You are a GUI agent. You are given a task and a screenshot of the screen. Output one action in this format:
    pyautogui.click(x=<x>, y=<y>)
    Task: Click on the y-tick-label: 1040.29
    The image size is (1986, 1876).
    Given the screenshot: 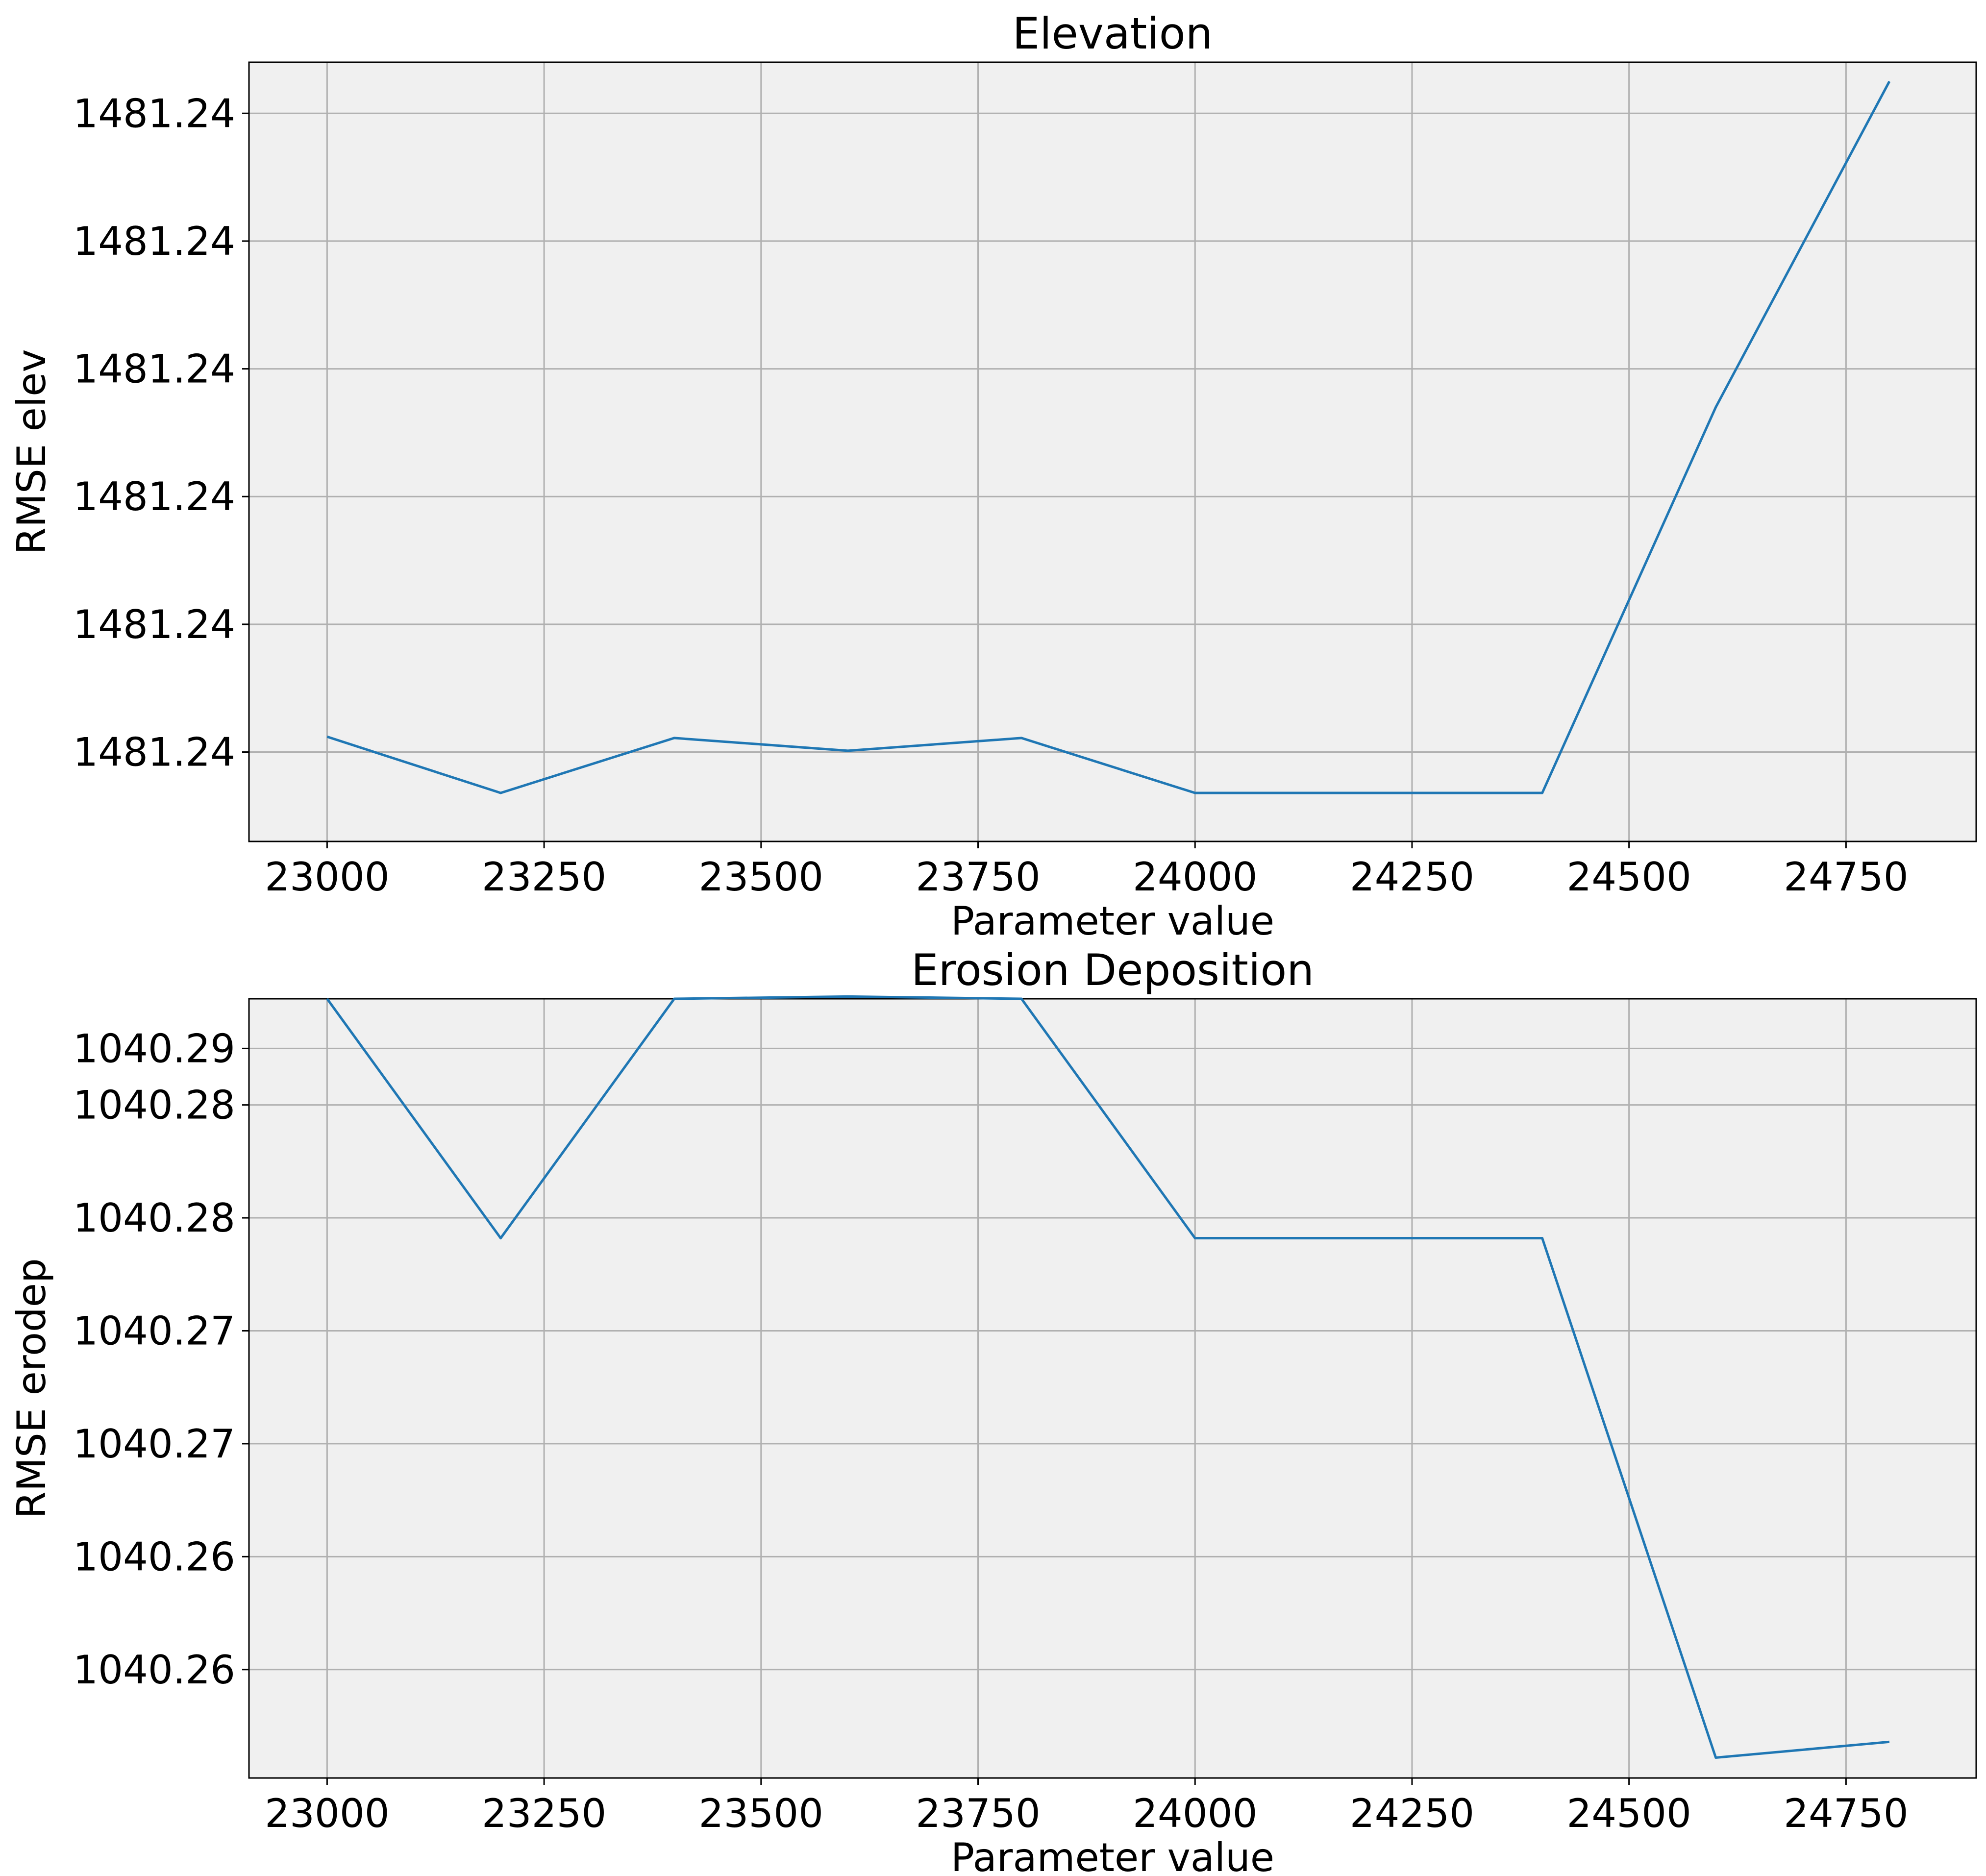 What is the action you would take?
    pyautogui.click(x=154, y=1048)
    